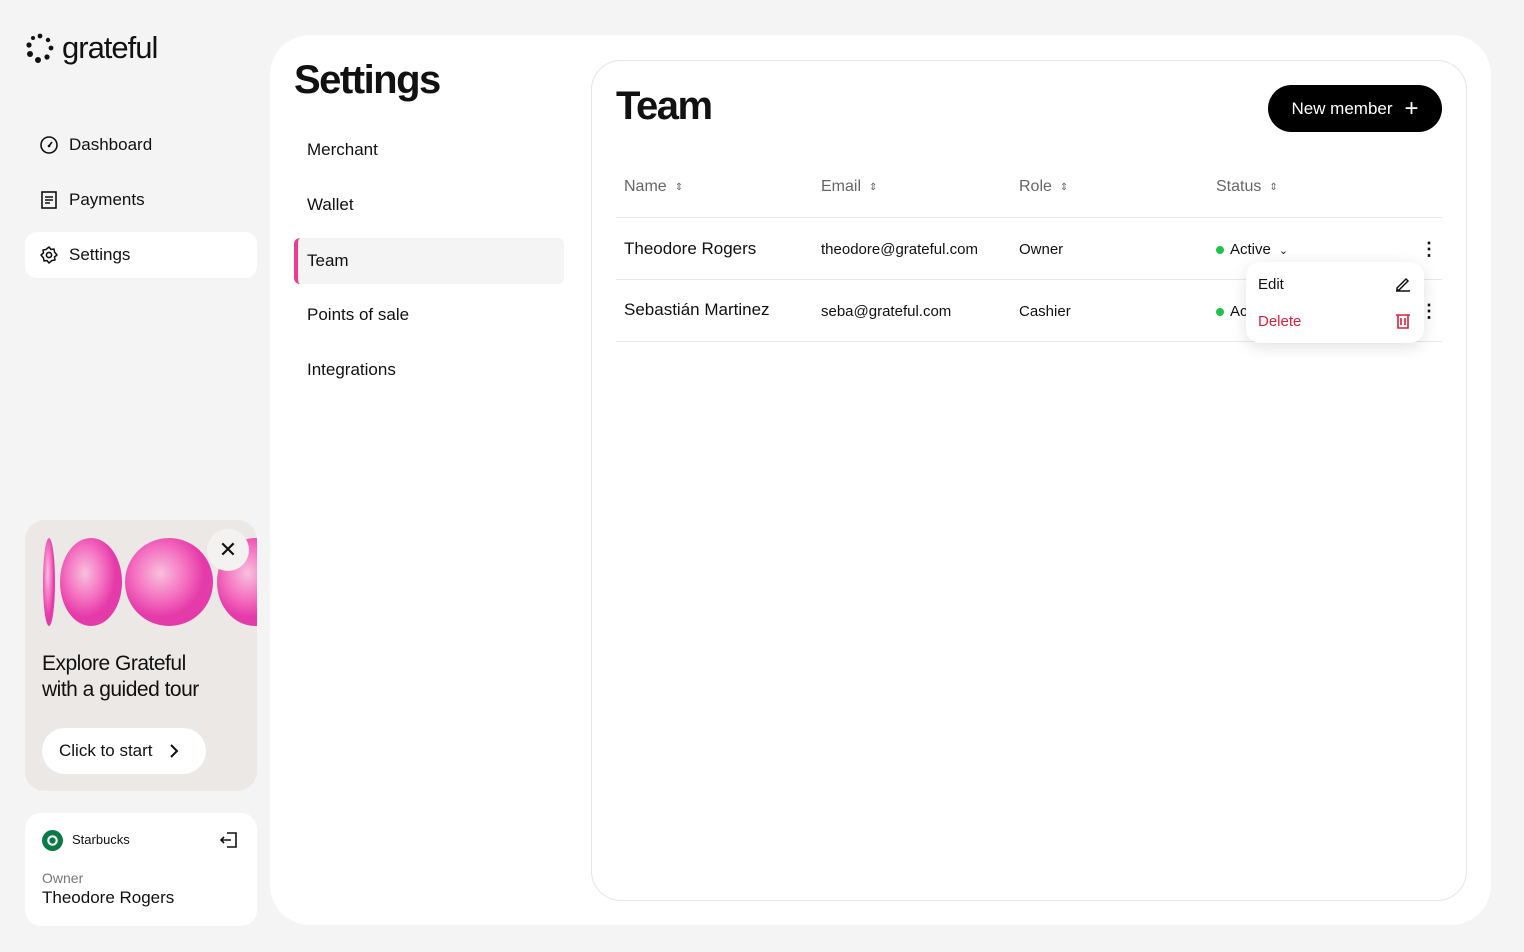 This screenshot has height=952, width=1524. I want to click on column-header-role: Role ⇕, so click(1043, 187).